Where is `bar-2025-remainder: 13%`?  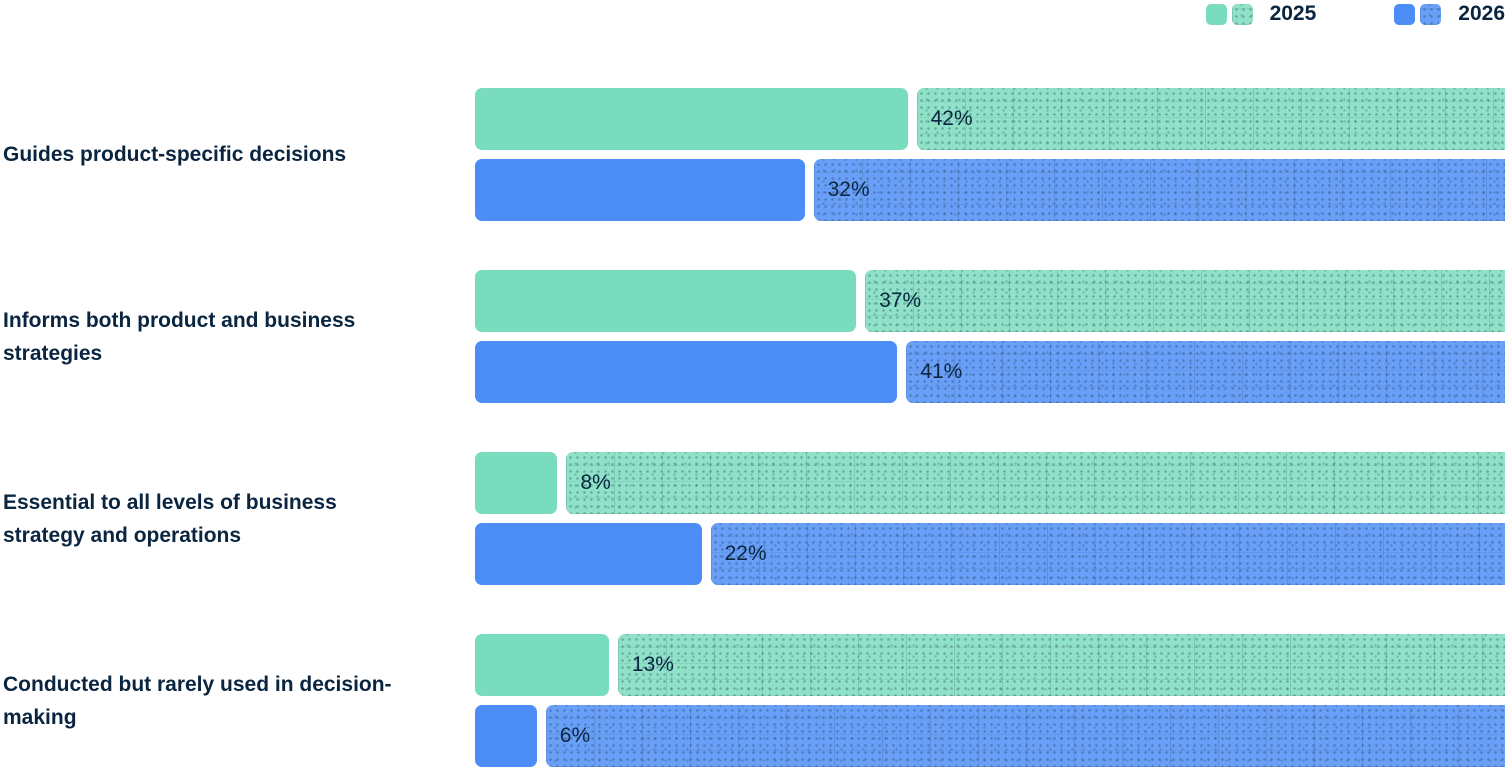 bar-2025-remainder: 13% is located at coordinates (1061, 665).